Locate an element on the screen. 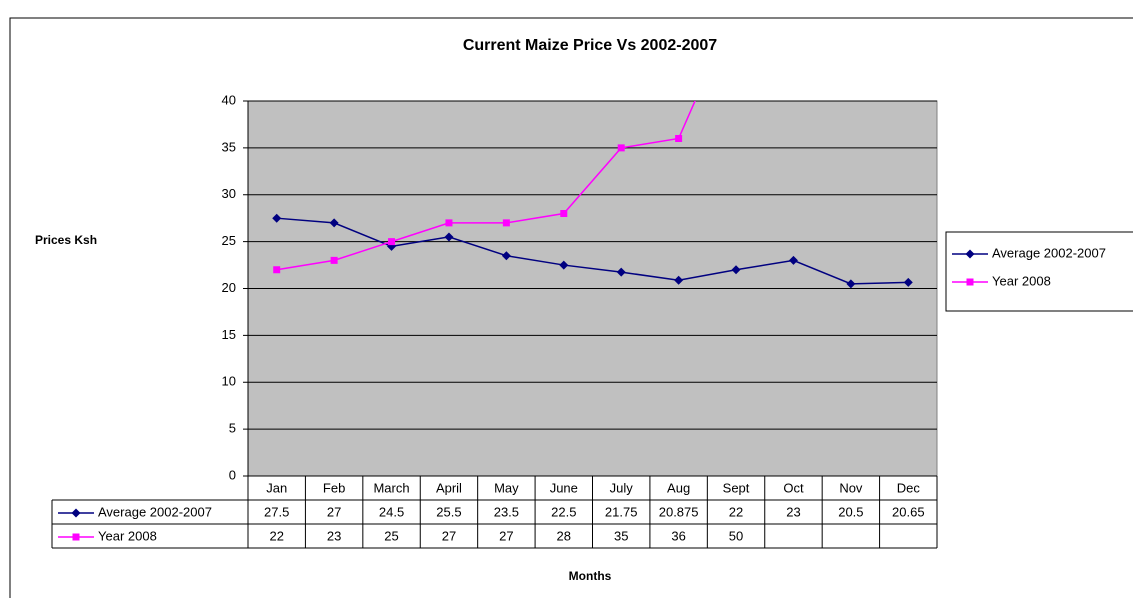  y-tick-label: 0 is located at coordinates (232, 474).